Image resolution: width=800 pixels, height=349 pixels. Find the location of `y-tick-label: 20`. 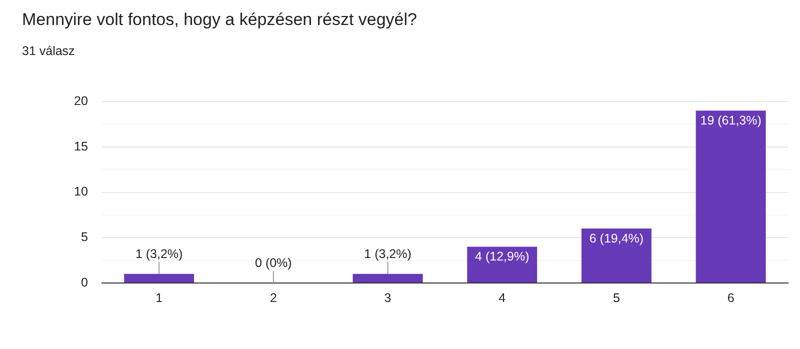

y-tick-label: 20 is located at coordinates (81, 101).